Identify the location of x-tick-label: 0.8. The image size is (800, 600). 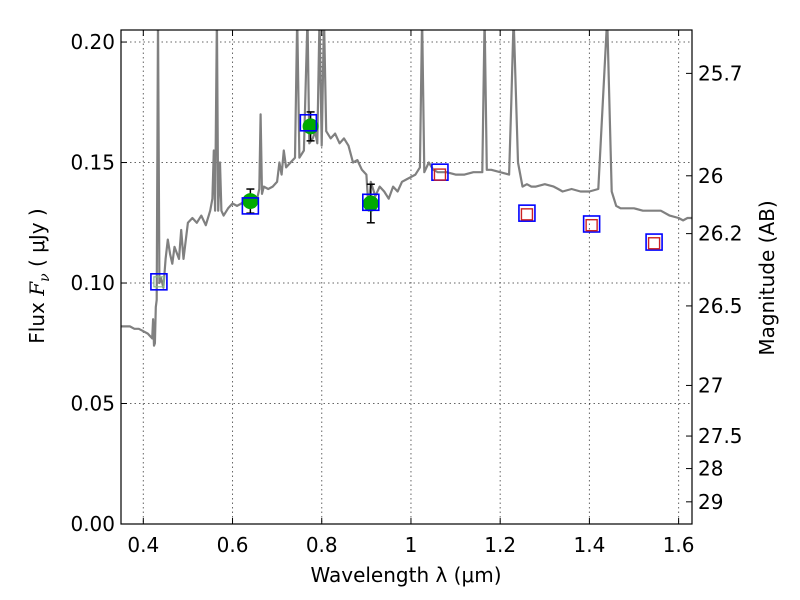
(322, 545).